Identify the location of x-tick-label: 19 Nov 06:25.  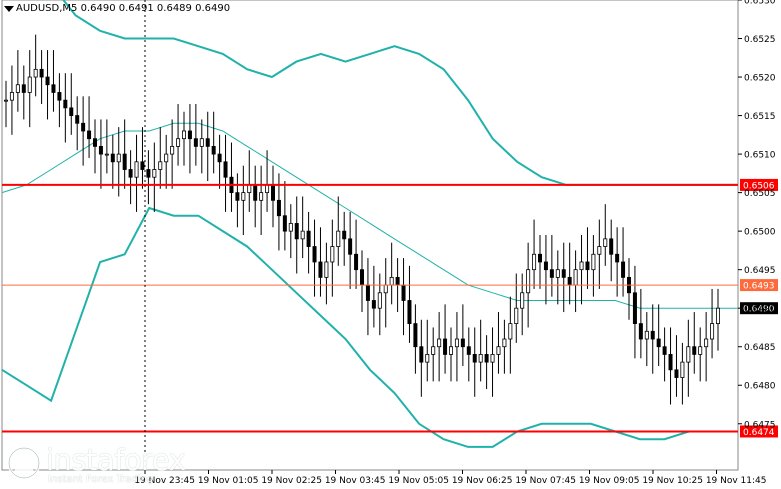
(482, 481).